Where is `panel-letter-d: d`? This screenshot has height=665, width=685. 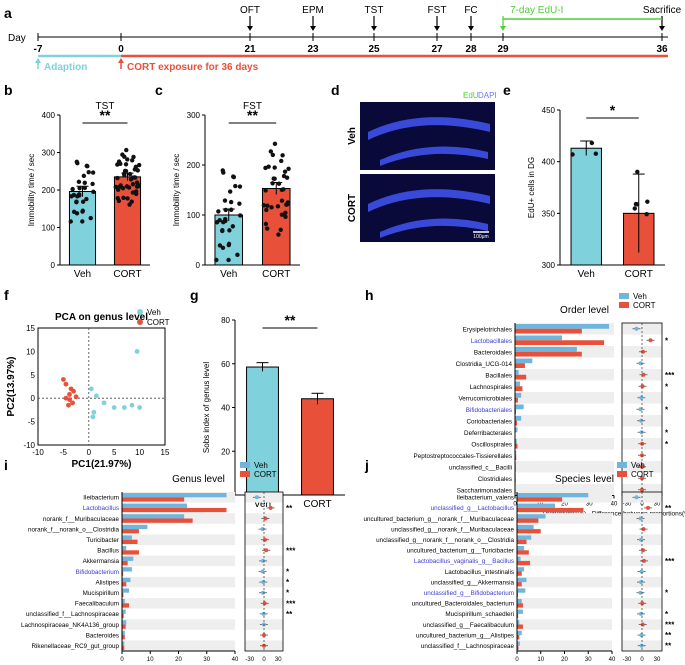 panel-letter-d: d is located at coordinates (335, 90).